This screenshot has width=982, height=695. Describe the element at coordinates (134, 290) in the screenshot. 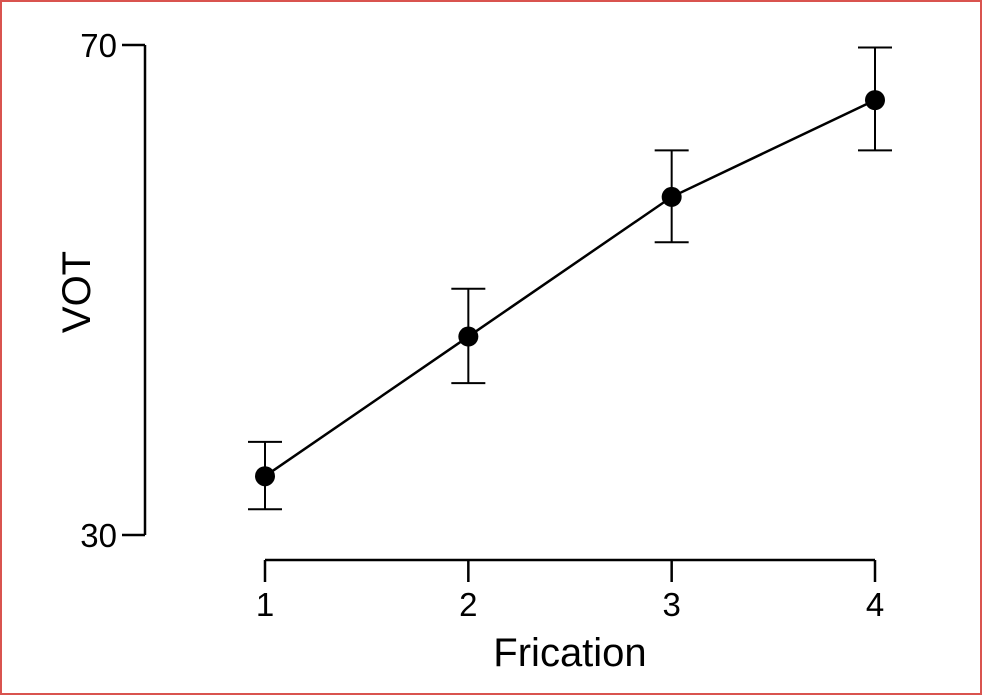

I see `y-axis` at that location.